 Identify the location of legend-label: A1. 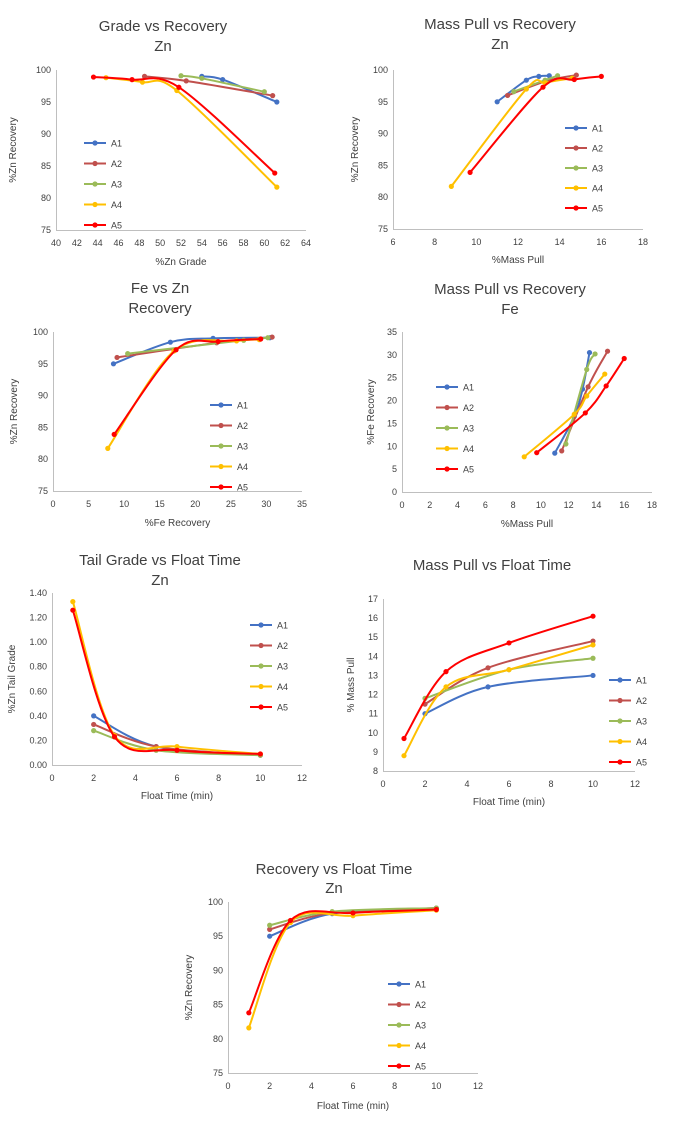
(468, 388).